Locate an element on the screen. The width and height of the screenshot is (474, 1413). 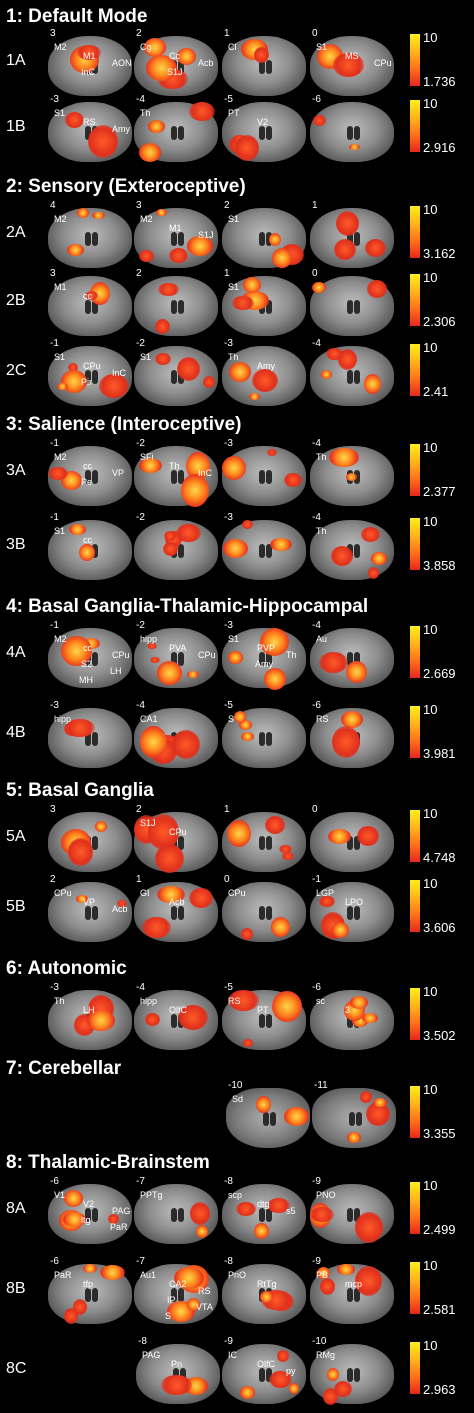
region-label: Cc is located at coordinates (174, 56).